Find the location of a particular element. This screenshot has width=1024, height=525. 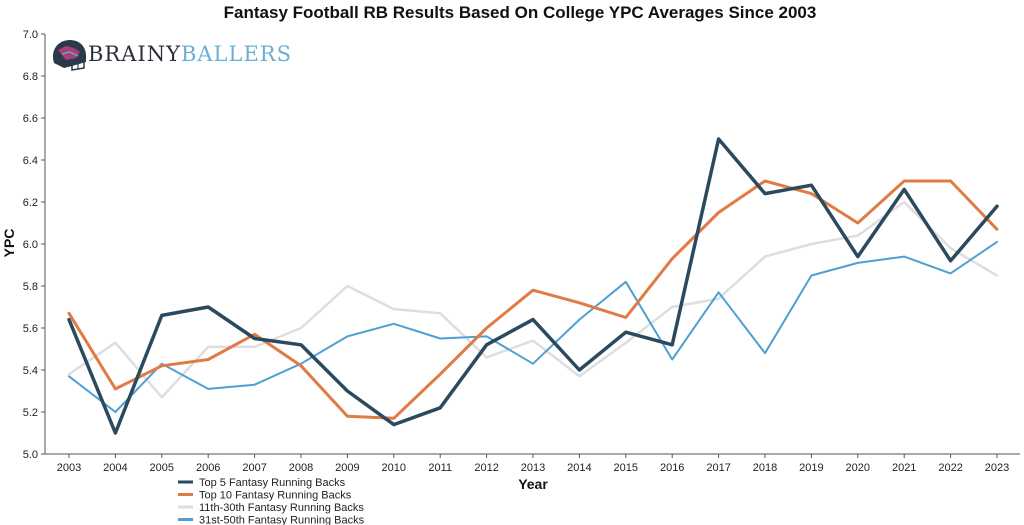

x-tick-label: 2021 is located at coordinates (904, 468).